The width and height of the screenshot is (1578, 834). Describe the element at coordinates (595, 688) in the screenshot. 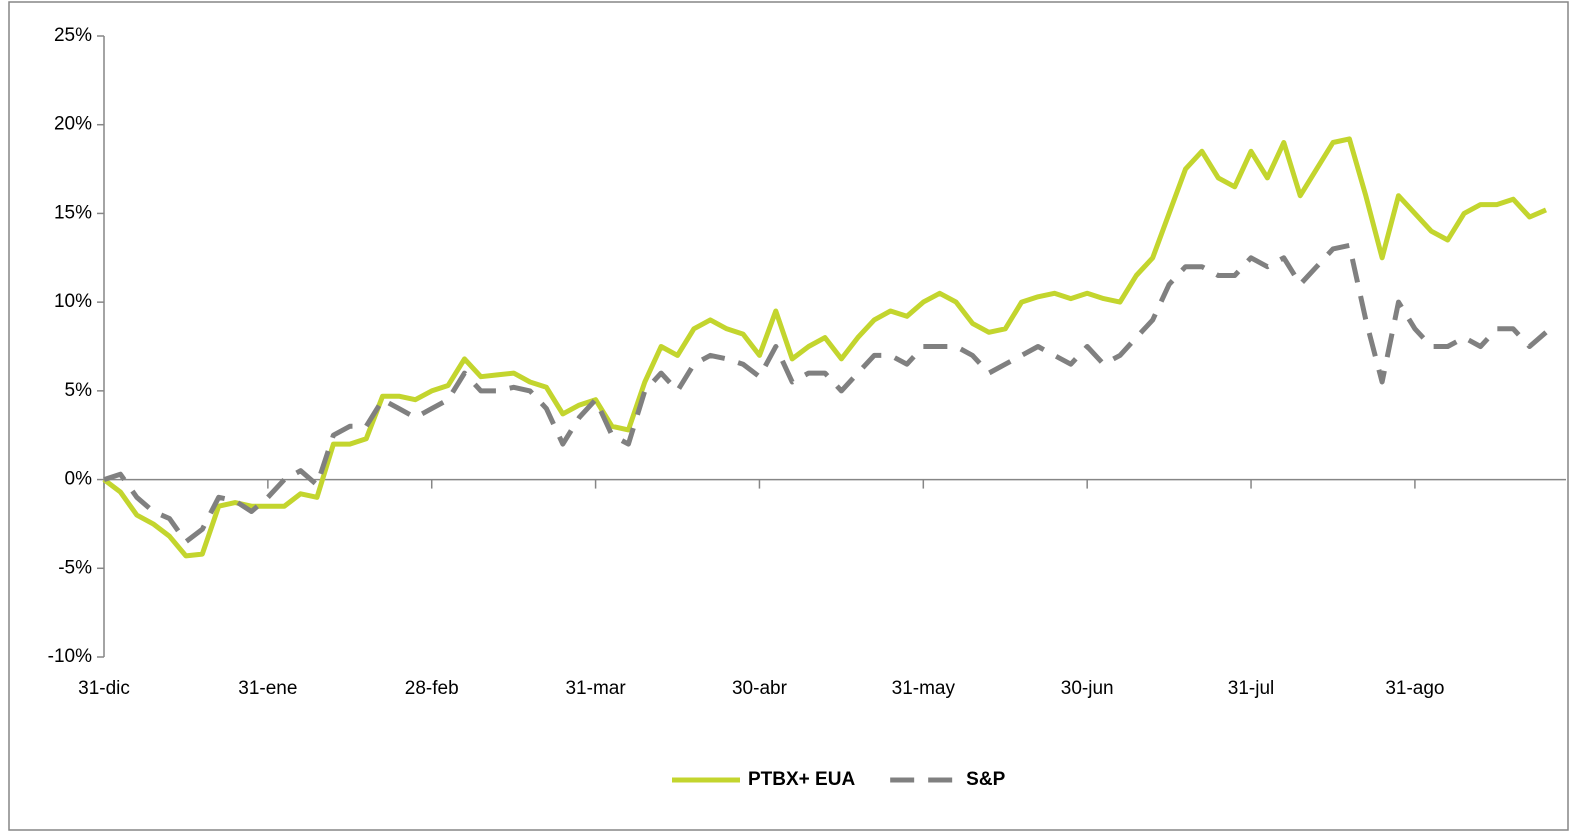

I see `x-tick-label: 31-mar` at that location.